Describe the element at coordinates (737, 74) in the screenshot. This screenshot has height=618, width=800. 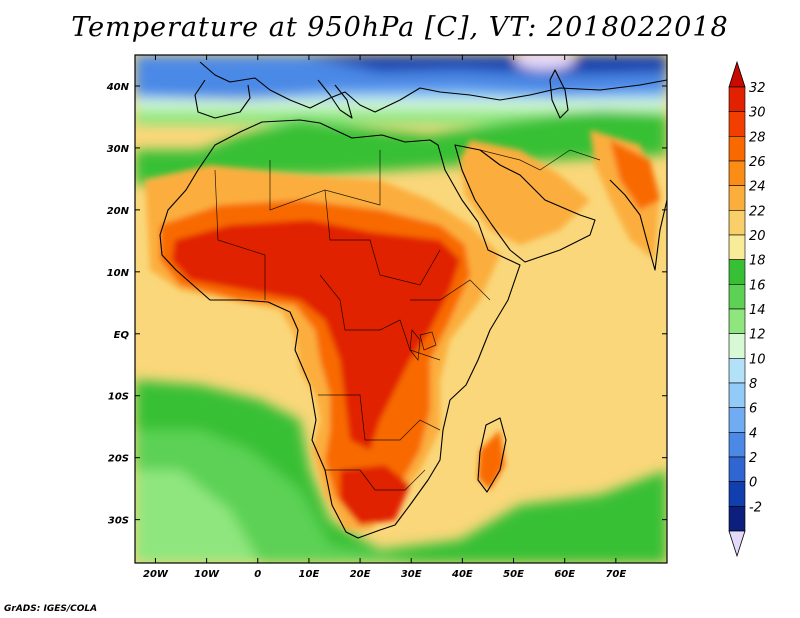
I see `colorbar-top-arrow` at that location.